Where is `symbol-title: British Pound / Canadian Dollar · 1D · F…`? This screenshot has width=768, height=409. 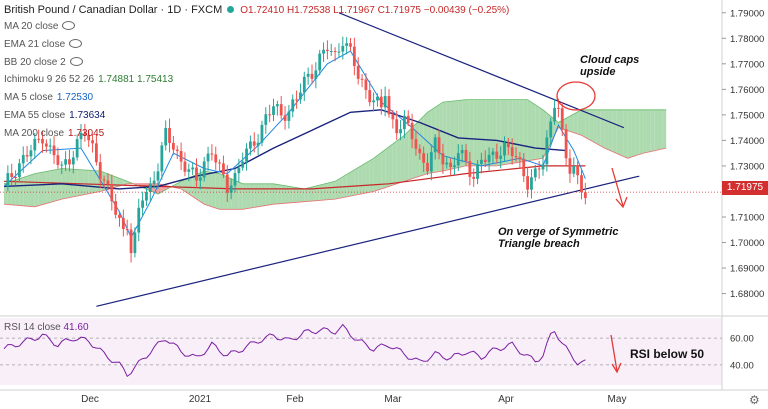 symbol-title: British Pound / Canadian Dollar · 1D · F… is located at coordinates (113, 10).